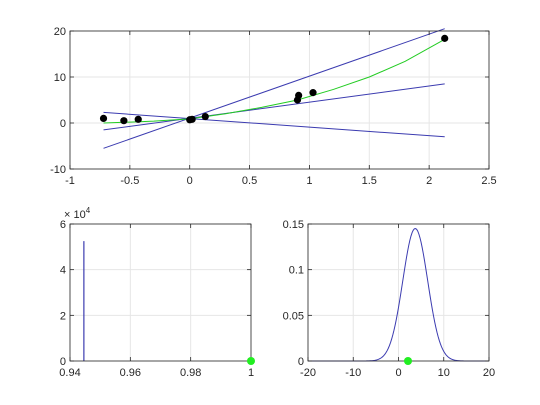 This screenshot has height=405, width=540. I want to click on y-tick-label: 2, so click(63, 316).